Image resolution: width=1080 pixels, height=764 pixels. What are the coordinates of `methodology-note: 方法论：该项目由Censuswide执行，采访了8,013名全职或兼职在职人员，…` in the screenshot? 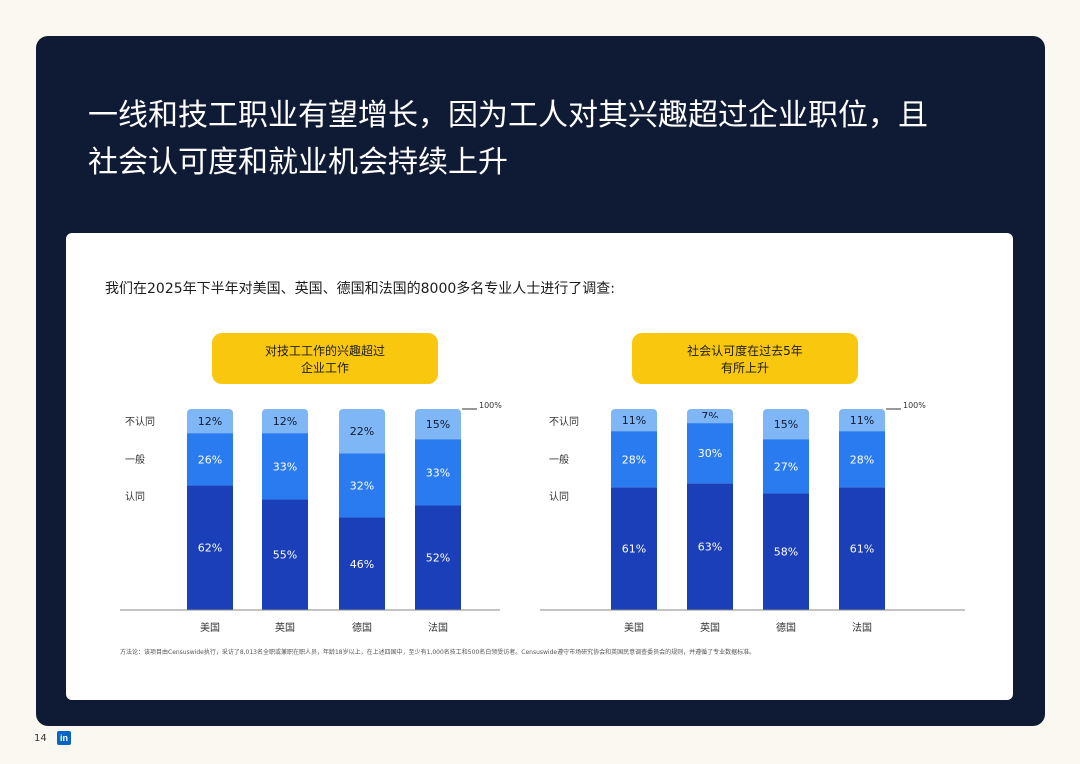 It's located at (438, 652).